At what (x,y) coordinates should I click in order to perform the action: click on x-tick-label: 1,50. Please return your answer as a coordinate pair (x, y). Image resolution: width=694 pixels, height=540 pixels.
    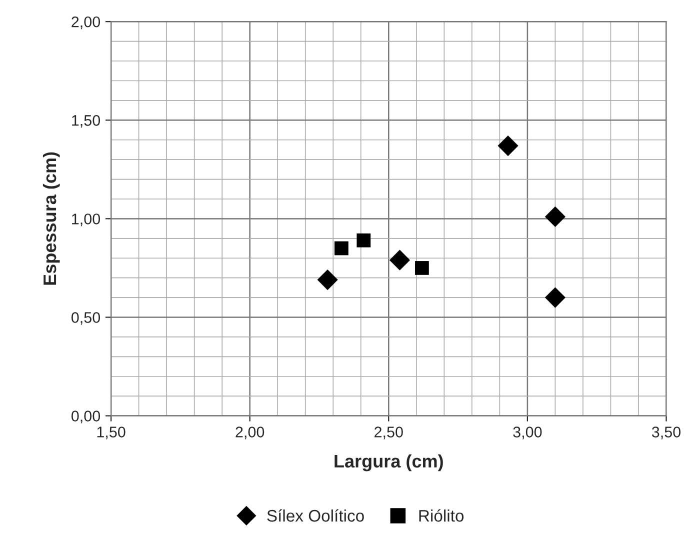
    Looking at the image, I should click on (111, 433).